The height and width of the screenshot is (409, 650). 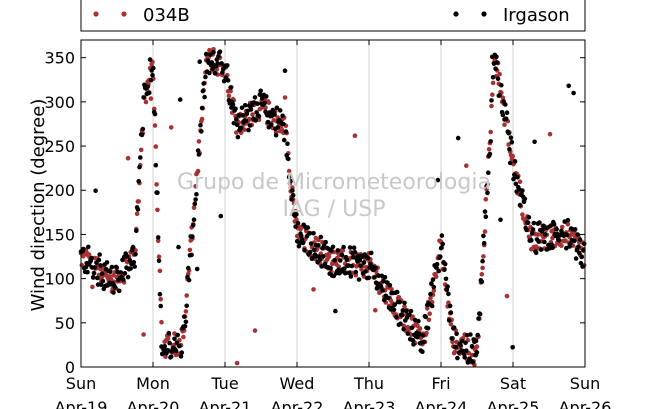 What do you see at coordinates (334, 182) in the screenshot?
I see `watermark-line-1: Grupo de Micrometeorologia` at bounding box center [334, 182].